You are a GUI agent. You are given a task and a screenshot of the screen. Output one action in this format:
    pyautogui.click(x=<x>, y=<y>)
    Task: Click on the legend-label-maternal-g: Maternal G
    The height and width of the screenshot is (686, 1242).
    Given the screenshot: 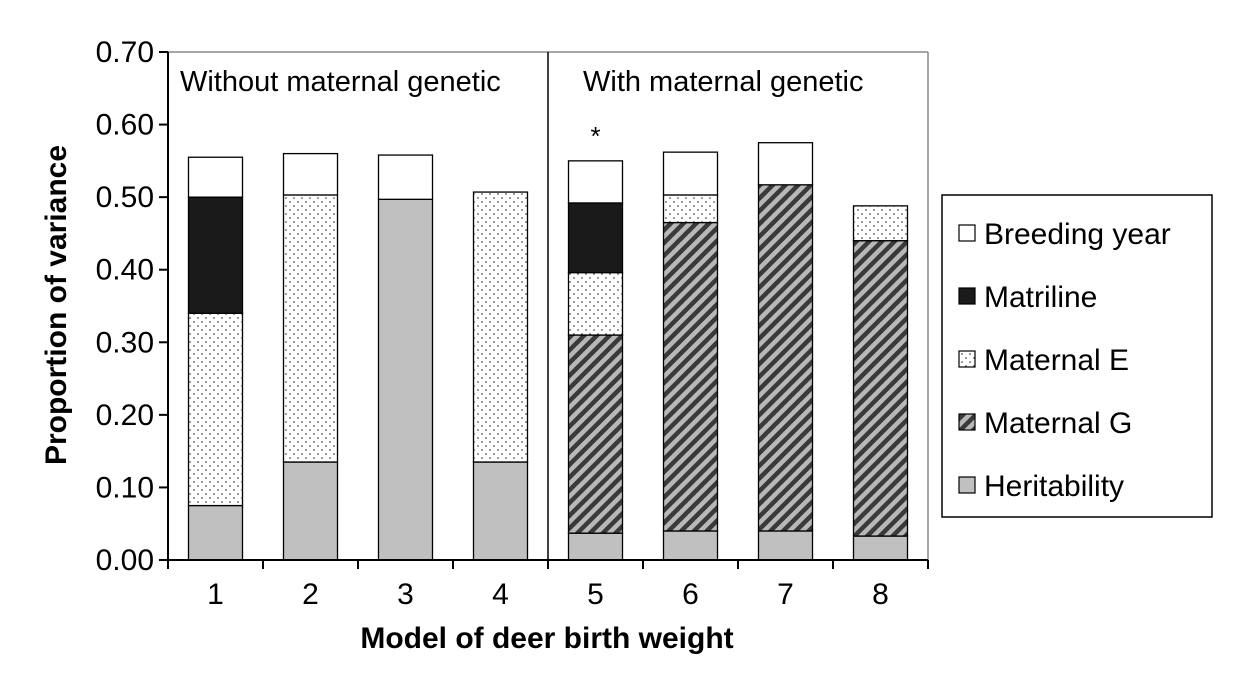 What is the action you would take?
    pyautogui.click(x=1058, y=423)
    